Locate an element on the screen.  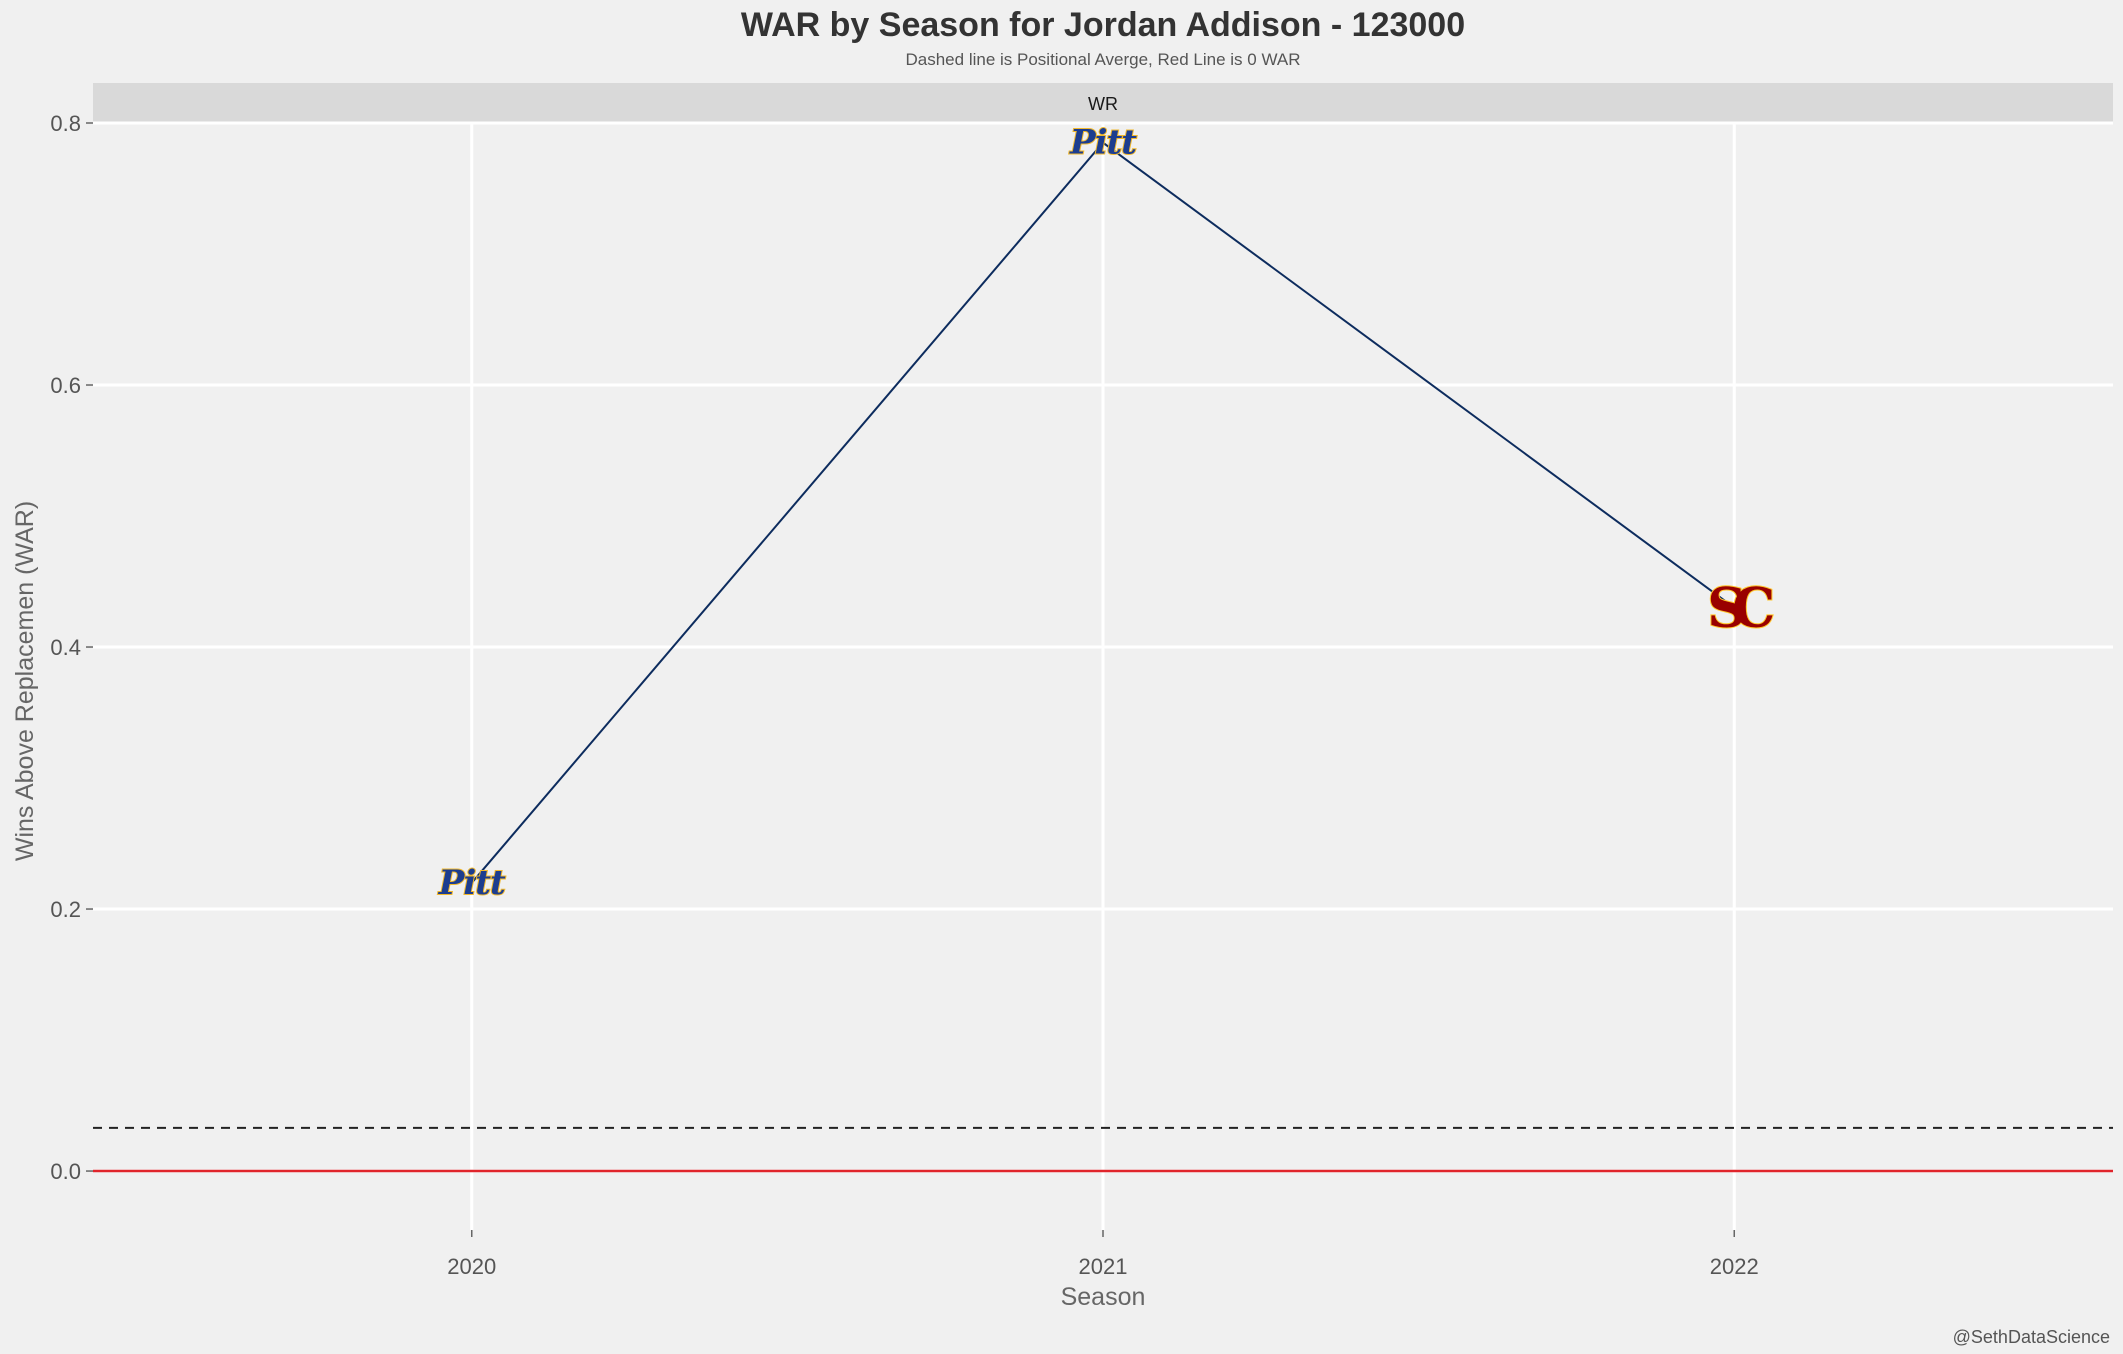
y-axis-ticks: 0.0 0.2 0.4 0.6 0.8 is located at coordinates (71, 647).